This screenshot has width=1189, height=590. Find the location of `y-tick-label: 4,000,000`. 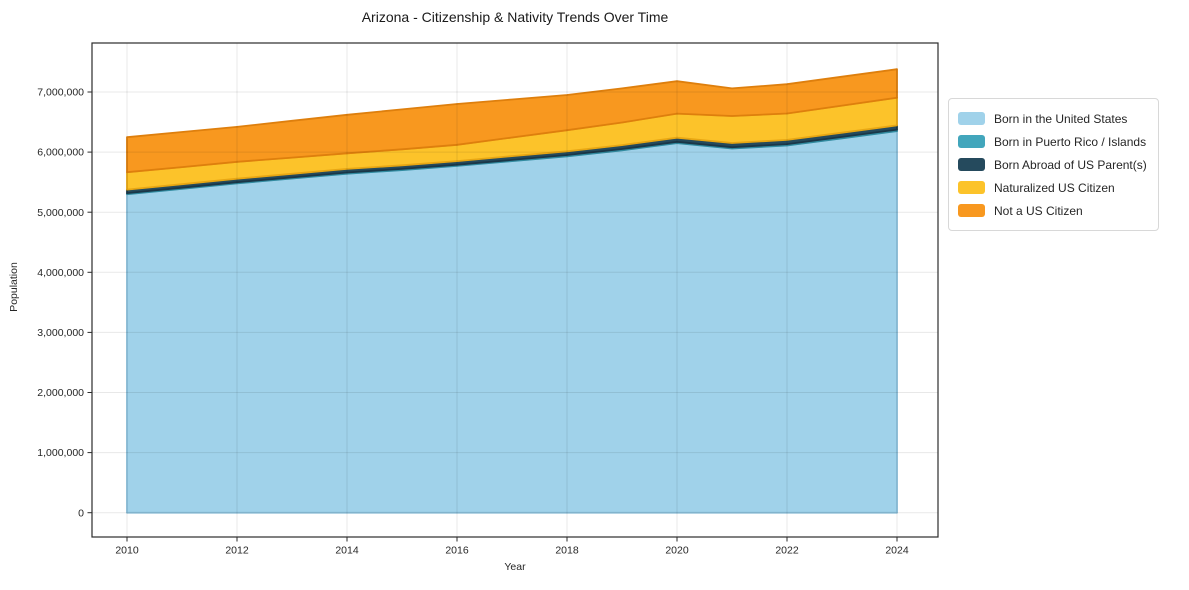

y-tick-label: 4,000,000 is located at coordinates (60, 273).